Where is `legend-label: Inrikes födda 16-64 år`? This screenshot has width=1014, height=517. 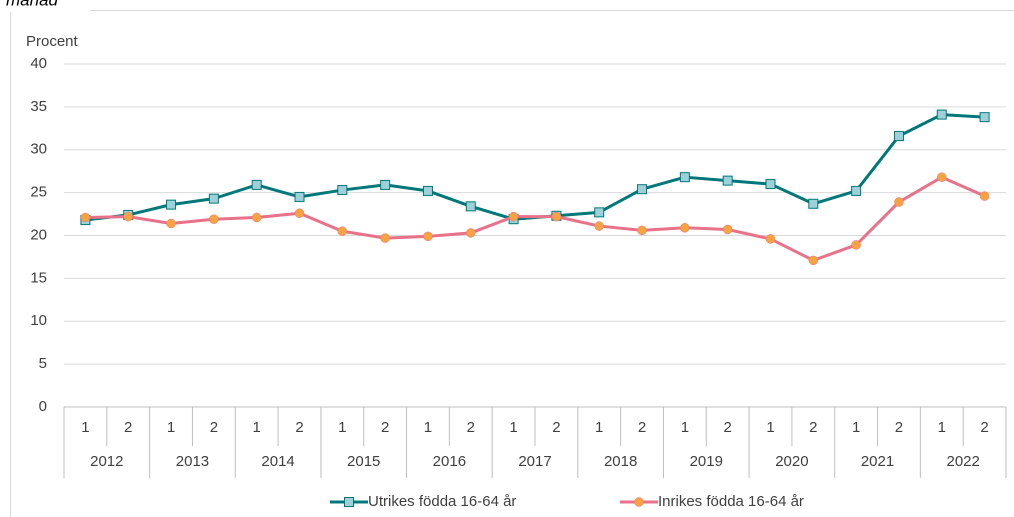 legend-label: Inrikes födda 16-64 år is located at coordinates (731, 501).